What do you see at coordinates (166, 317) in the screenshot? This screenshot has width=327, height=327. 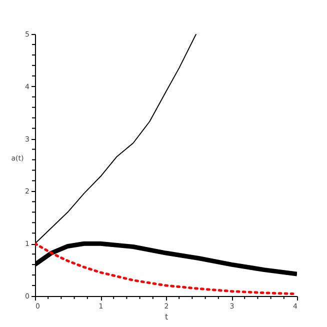 I see `x-axis-title: t` at bounding box center [166, 317].